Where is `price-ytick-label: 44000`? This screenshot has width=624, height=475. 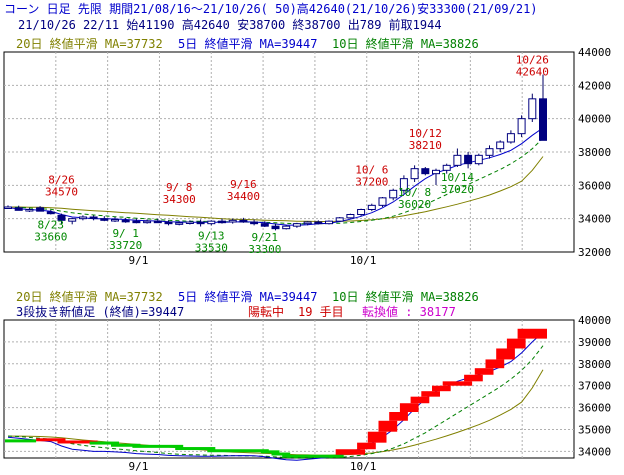
price-ytick-label: 44000 is located at coordinates (594, 52).